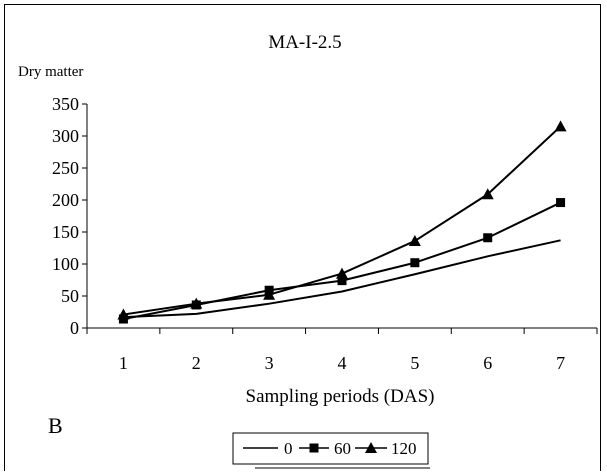 The height and width of the screenshot is (475, 607). What do you see at coordinates (123, 363) in the screenshot?
I see `x-tick-label: 1` at bounding box center [123, 363].